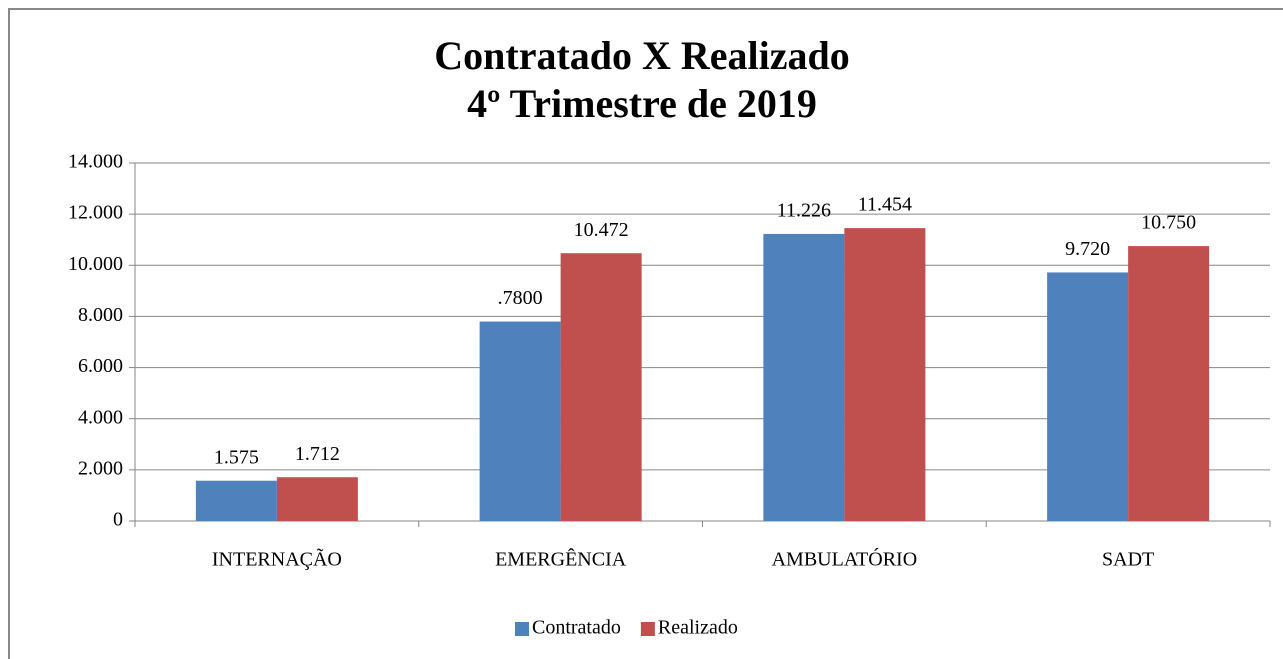 The width and height of the screenshot is (1283, 659). I want to click on x-tick-label: AMBULATÓRIO, so click(845, 559).